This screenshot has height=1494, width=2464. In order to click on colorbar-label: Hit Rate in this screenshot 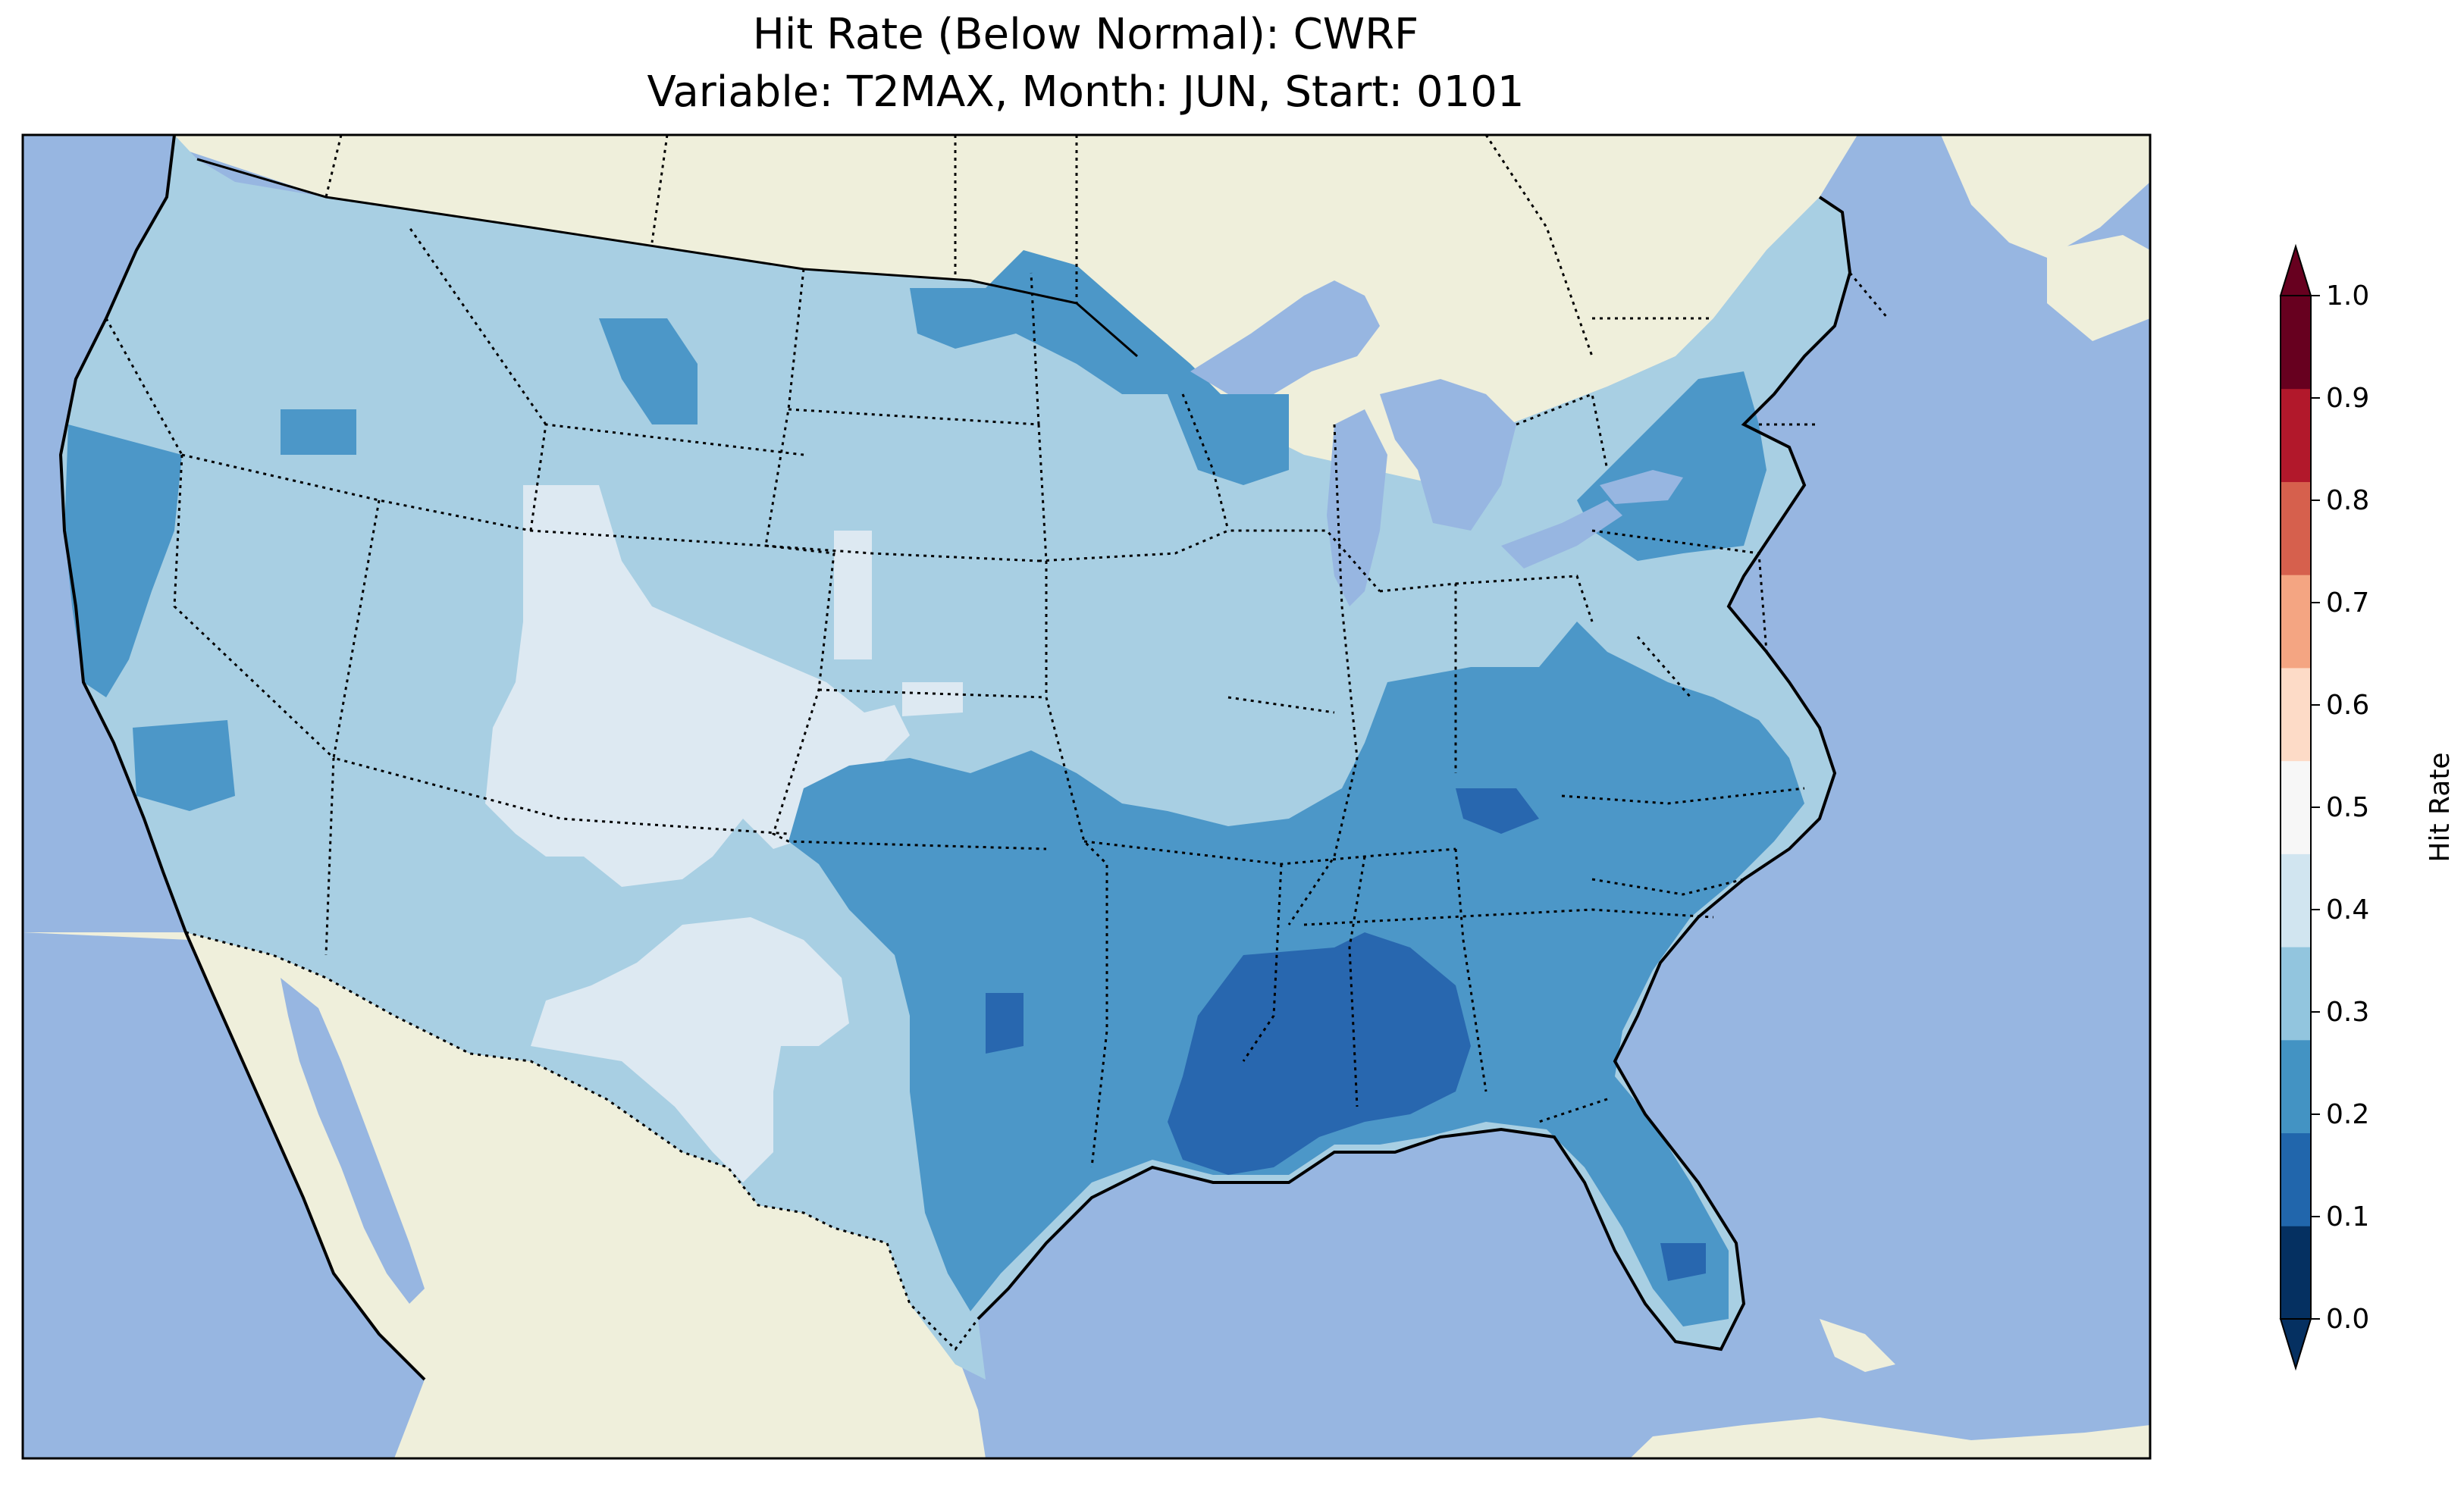, I will do `click(2441, 807)`.